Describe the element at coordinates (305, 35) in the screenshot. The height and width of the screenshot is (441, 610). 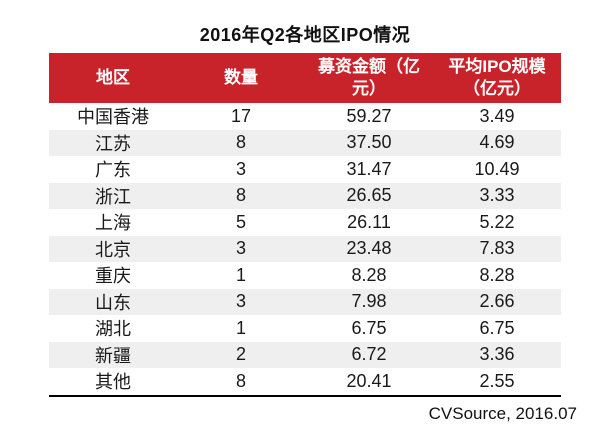
I see `page-title: 2016年Q2各地区IPO情况` at that location.